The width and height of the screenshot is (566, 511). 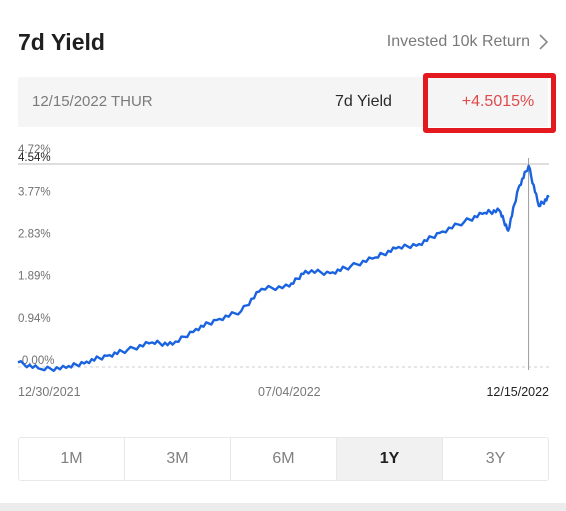 I want to click on y-tick-label: 1.89%, so click(x=34, y=277).